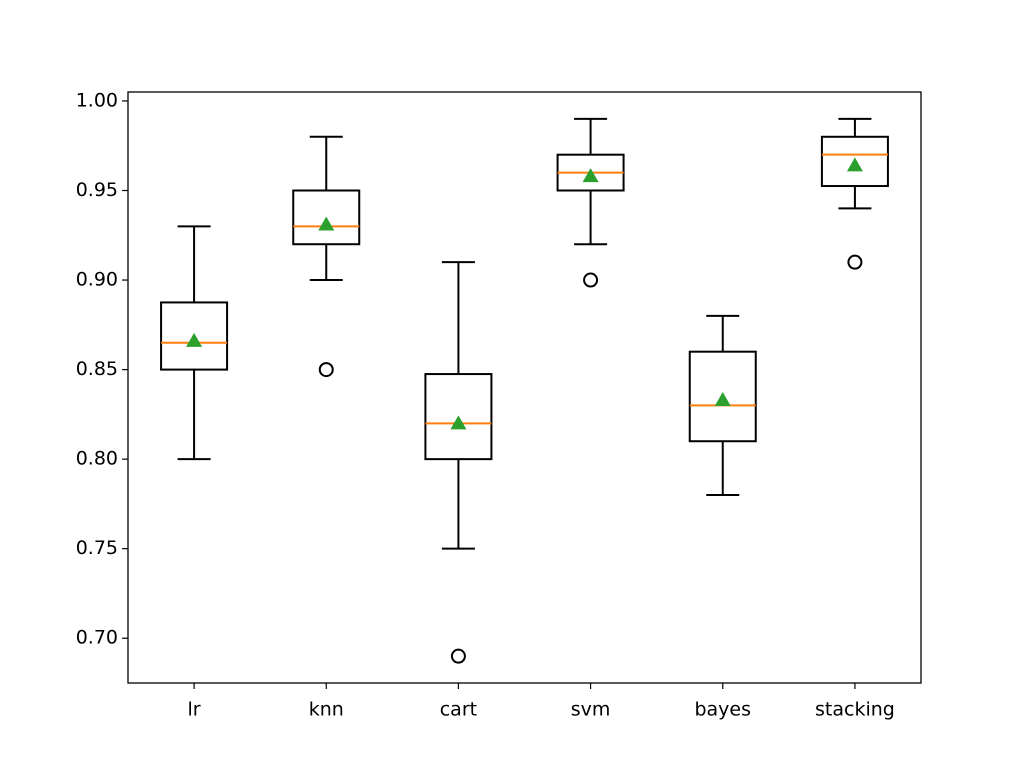 This screenshot has height=768, width=1024. What do you see at coordinates (326, 710) in the screenshot?
I see `x-tick-label: knn` at bounding box center [326, 710].